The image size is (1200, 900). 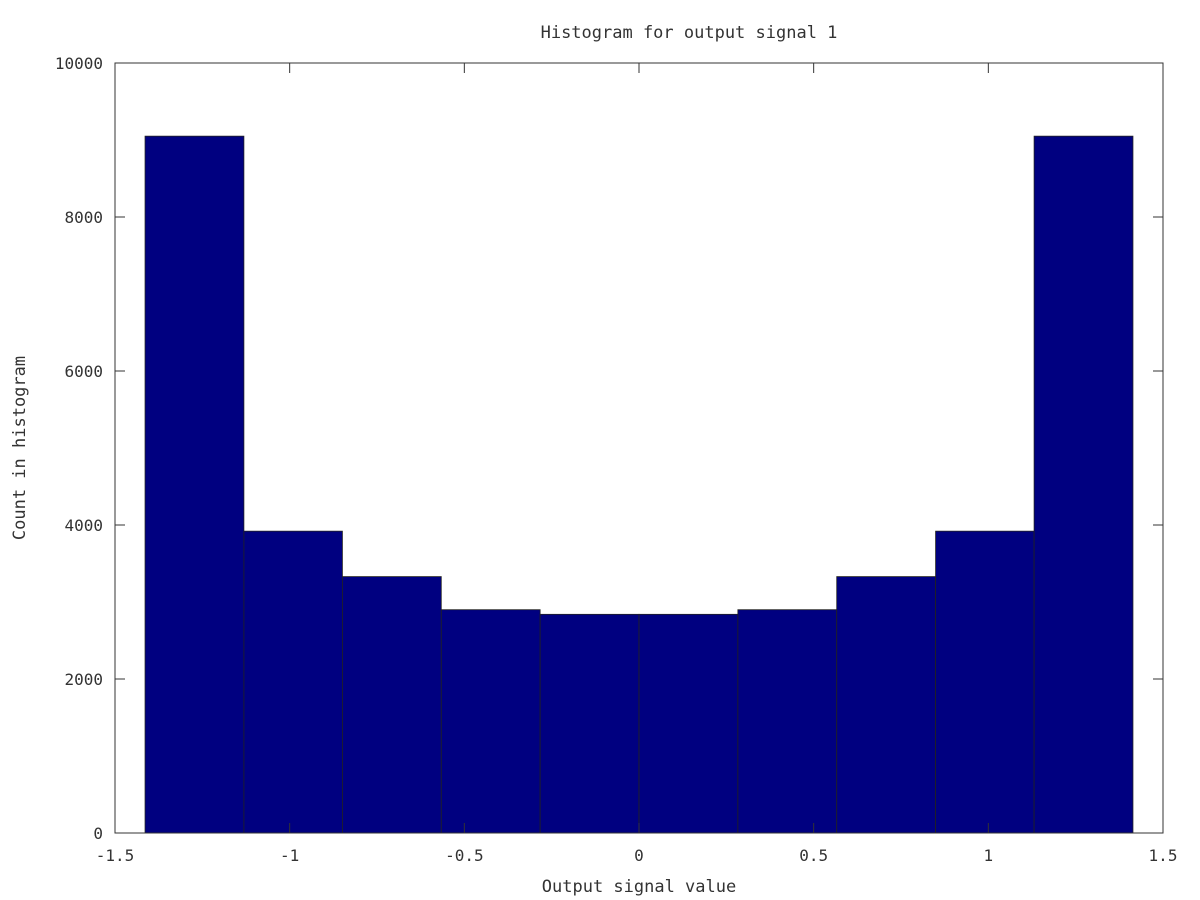 I want to click on x-tick-label: 1, so click(x=989, y=855).